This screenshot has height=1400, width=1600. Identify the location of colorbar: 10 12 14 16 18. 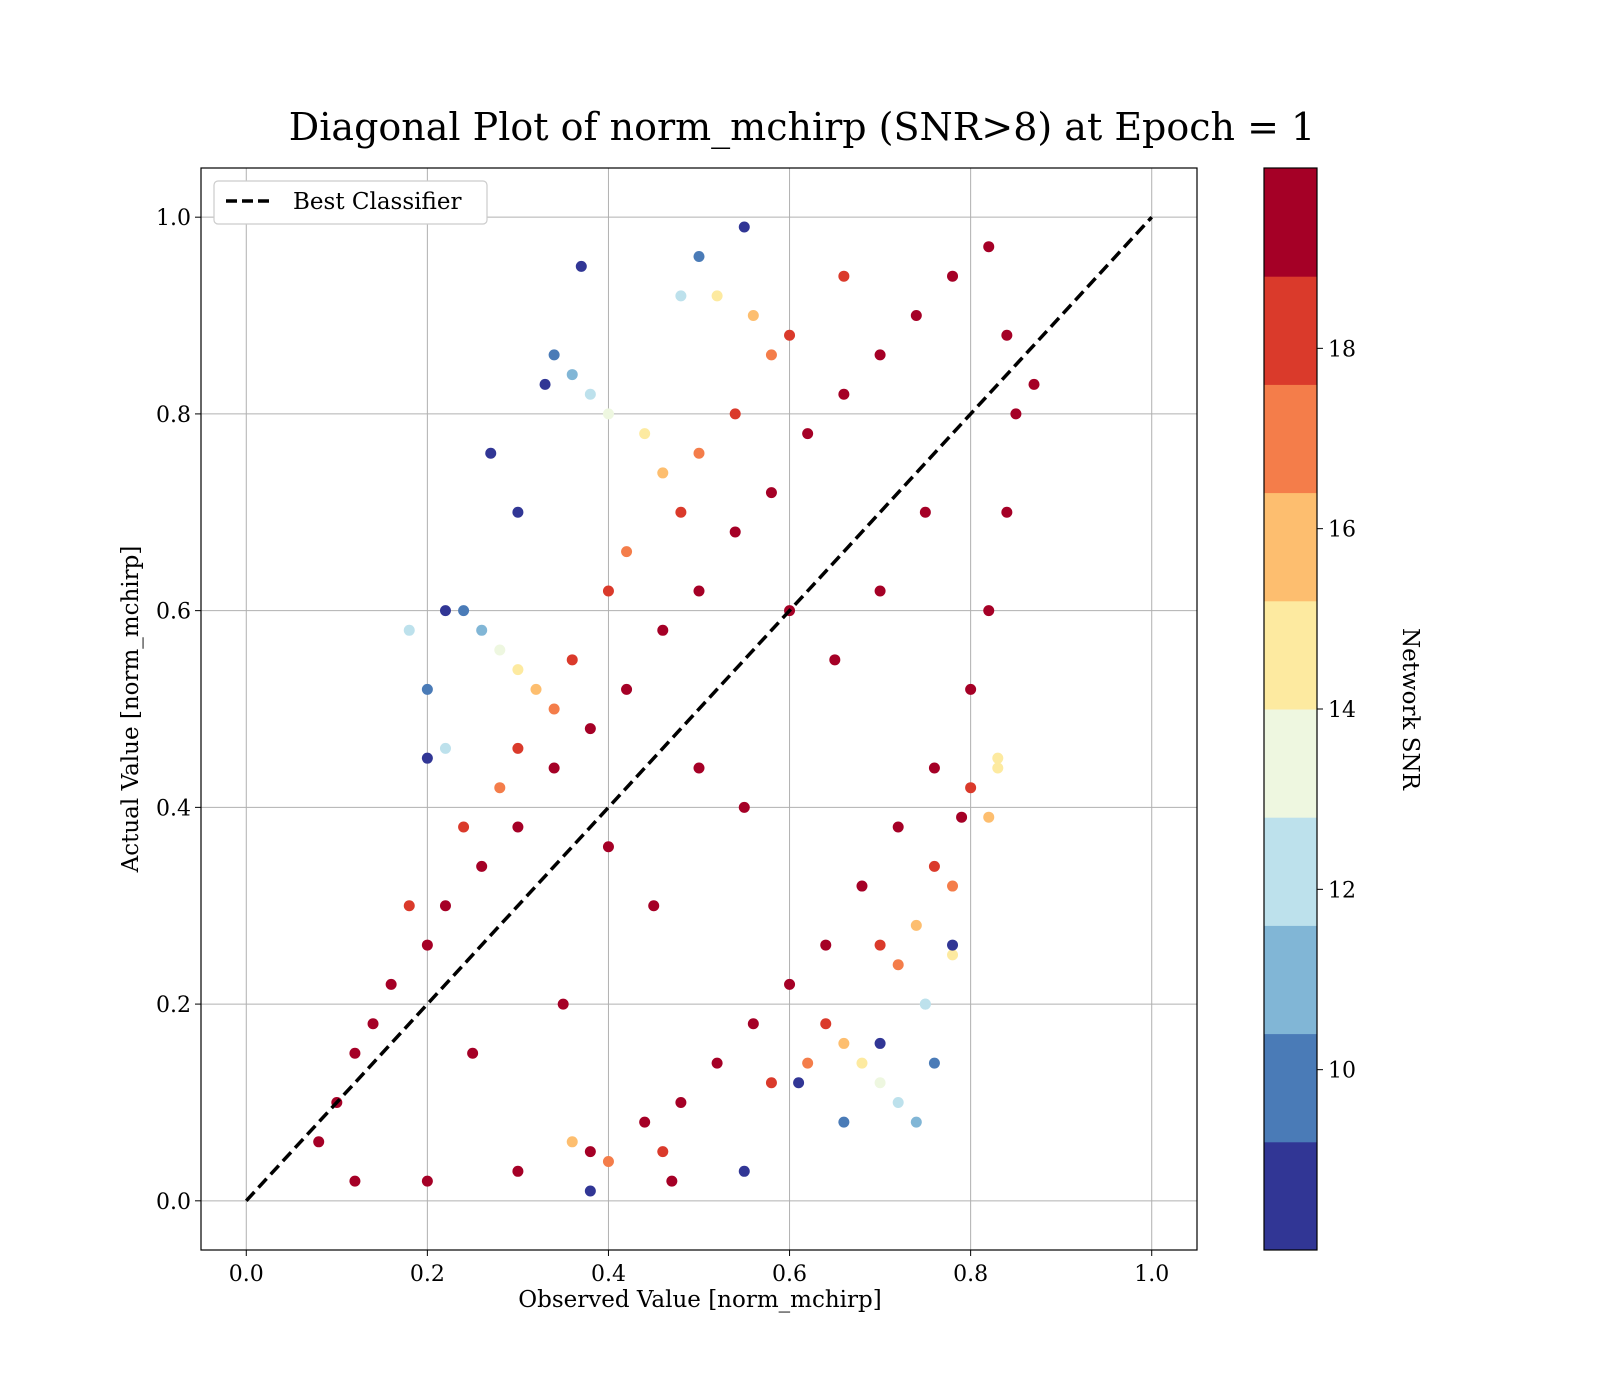
(1309, 709).